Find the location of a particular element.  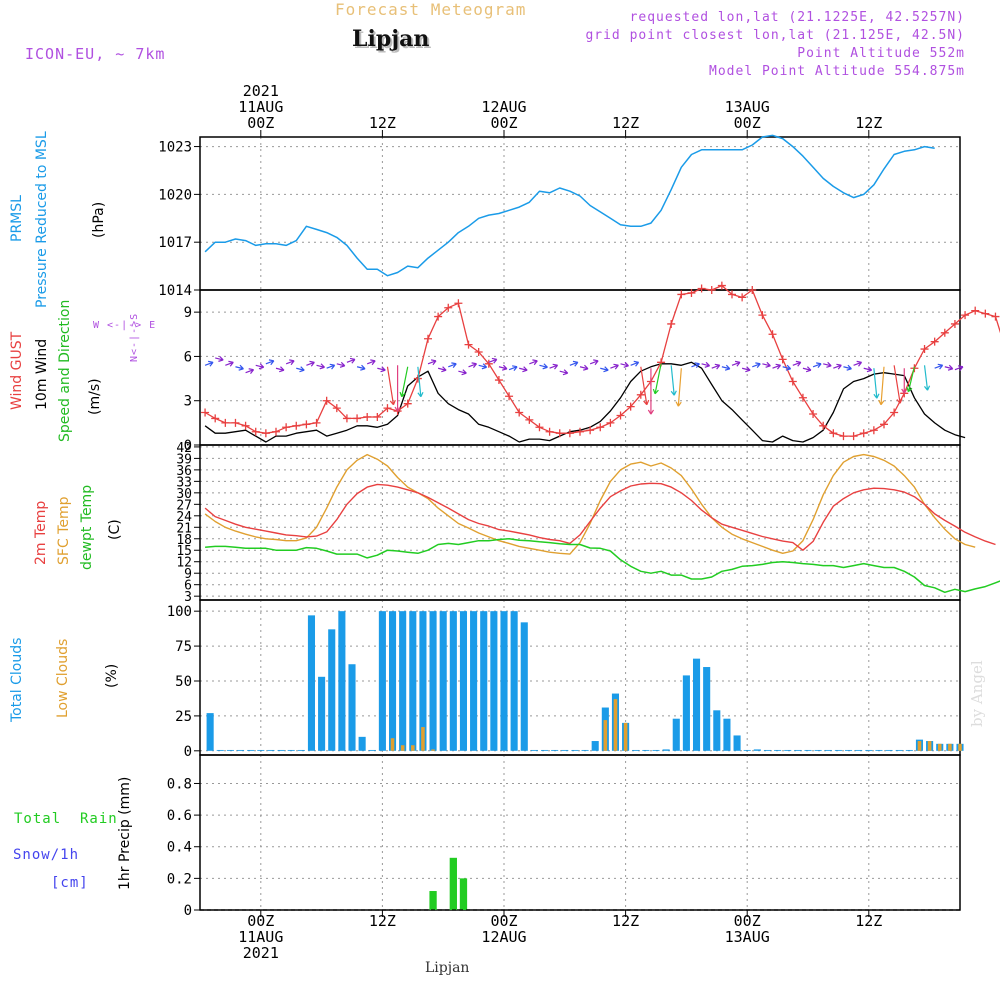

ytick-label-precip: 0.4 is located at coordinates (179, 848).